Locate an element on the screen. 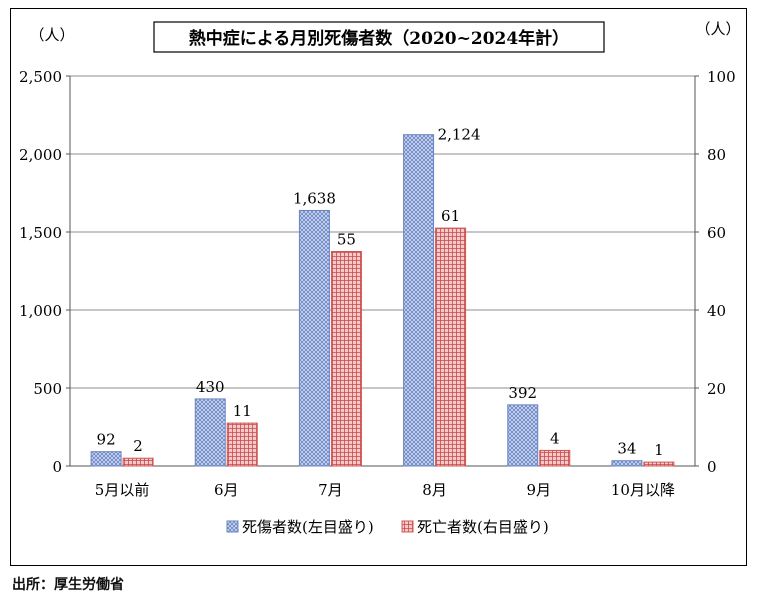 This screenshot has height=594, width=758. left-tick-label: 2,500 is located at coordinates (40, 77).